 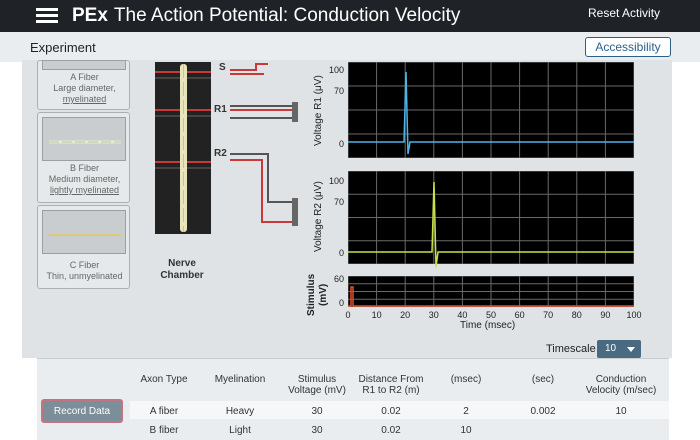 I want to click on fiber-card-a: A Fiber Large diameter, myelinated, so click(x=83, y=85).